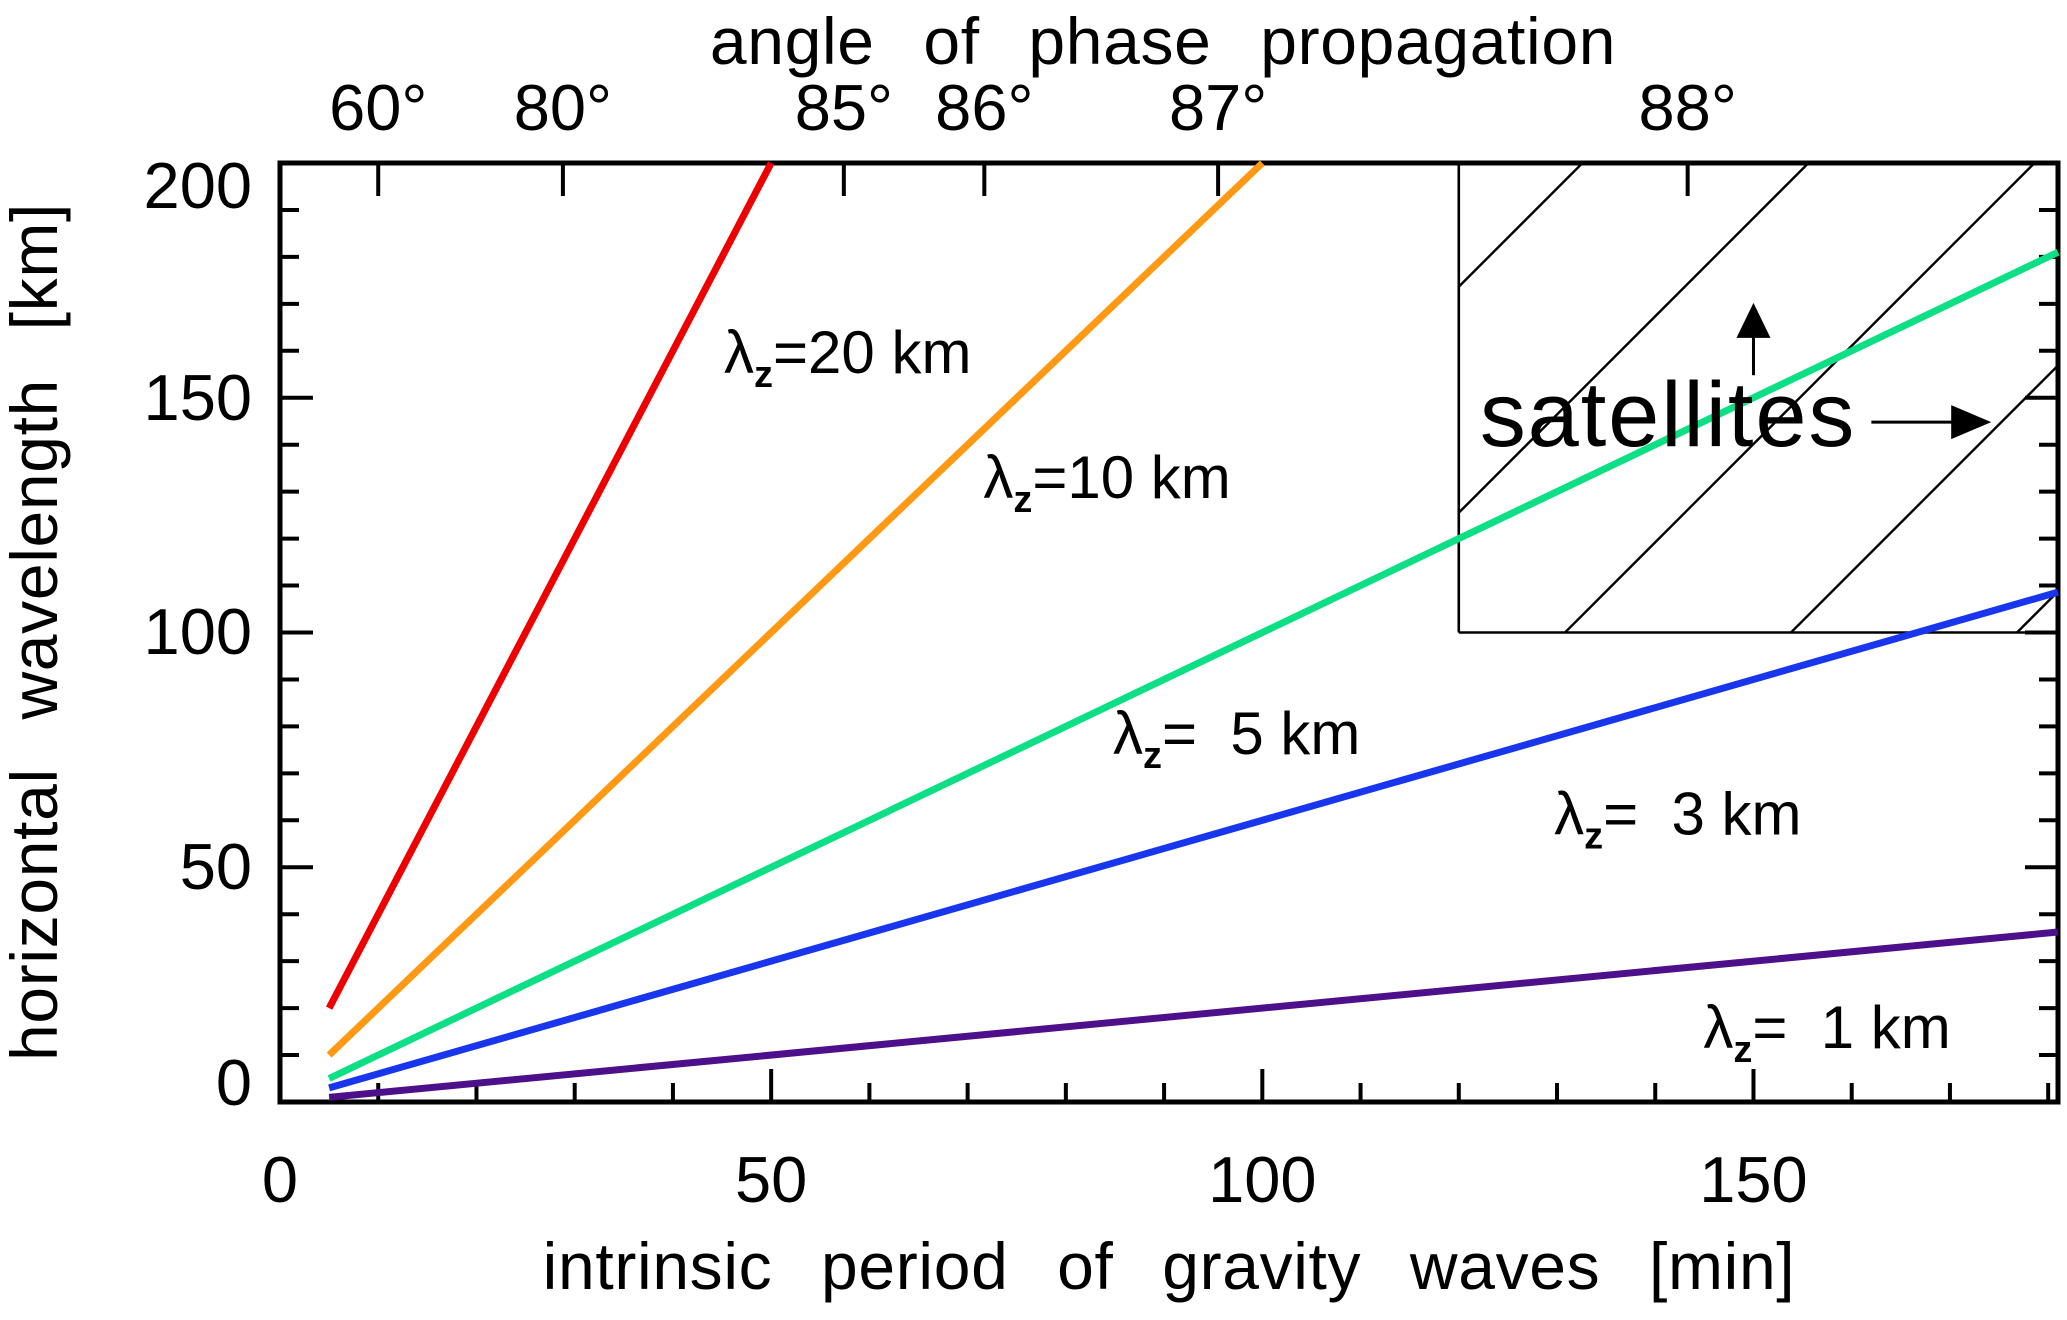 The image size is (2067, 1320). I want to click on top-axis-tick-label: 60°, so click(378, 107).